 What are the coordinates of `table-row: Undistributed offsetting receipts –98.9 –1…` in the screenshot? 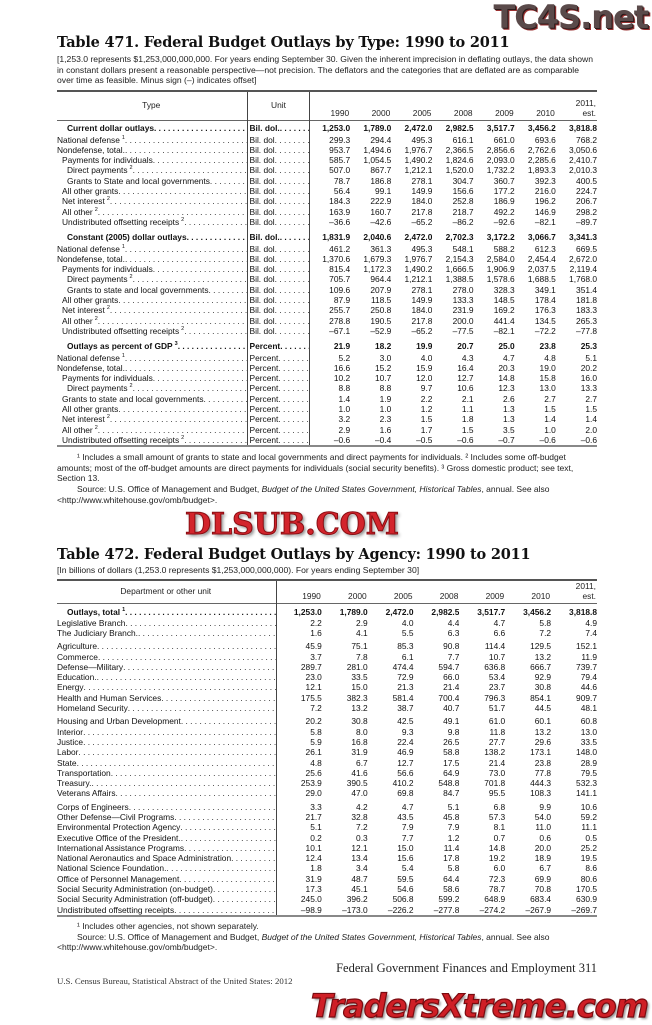 It's located at (327, 910).